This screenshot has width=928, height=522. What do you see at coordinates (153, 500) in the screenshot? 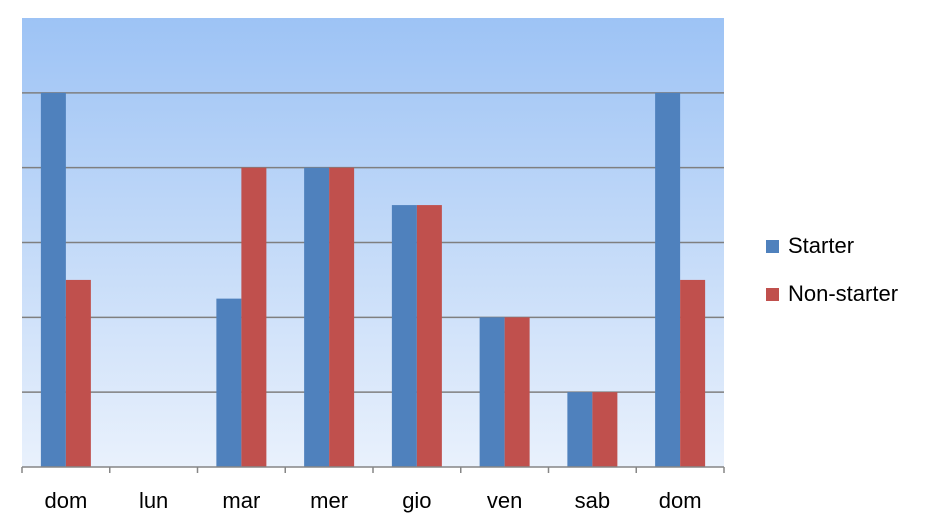
I see `x-tick-label: lun` at bounding box center [153, 500].